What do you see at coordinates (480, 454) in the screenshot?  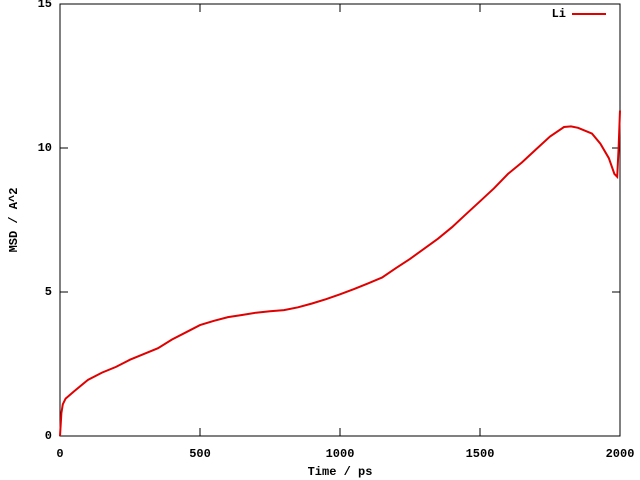 I see `x-tick-label: 1500` at bounding box center [480, 454].